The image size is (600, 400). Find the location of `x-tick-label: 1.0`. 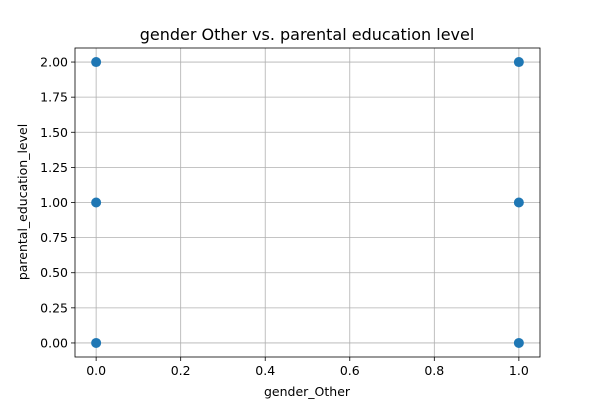

x-tick-label: 1.0 is located at coordinates (519, 370).